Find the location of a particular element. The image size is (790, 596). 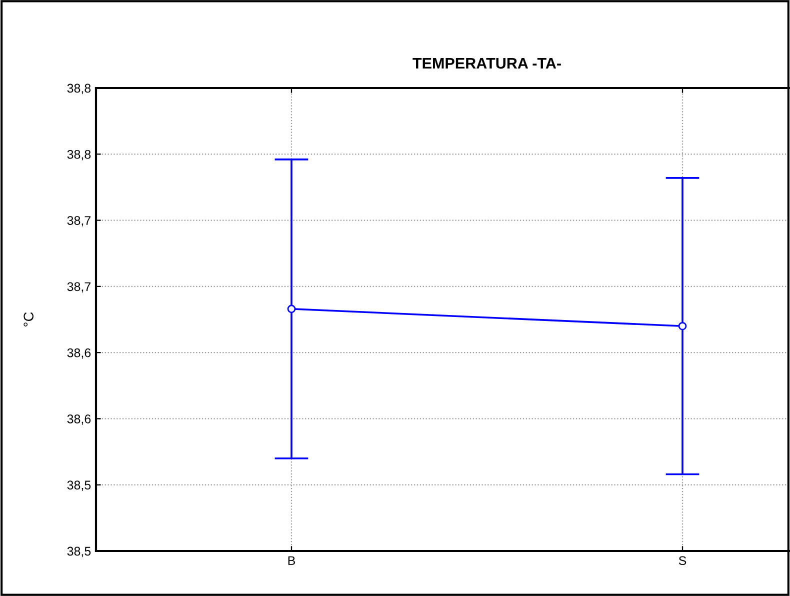

y-axis-title: °C is located at coordinates (29, 319).